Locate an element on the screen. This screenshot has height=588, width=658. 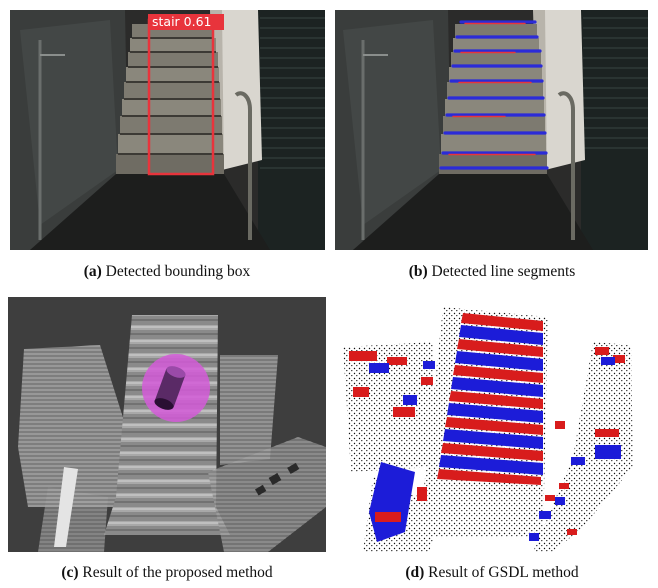
caption-c-text: Result of the proposed method is located at coordinates (177, 572).